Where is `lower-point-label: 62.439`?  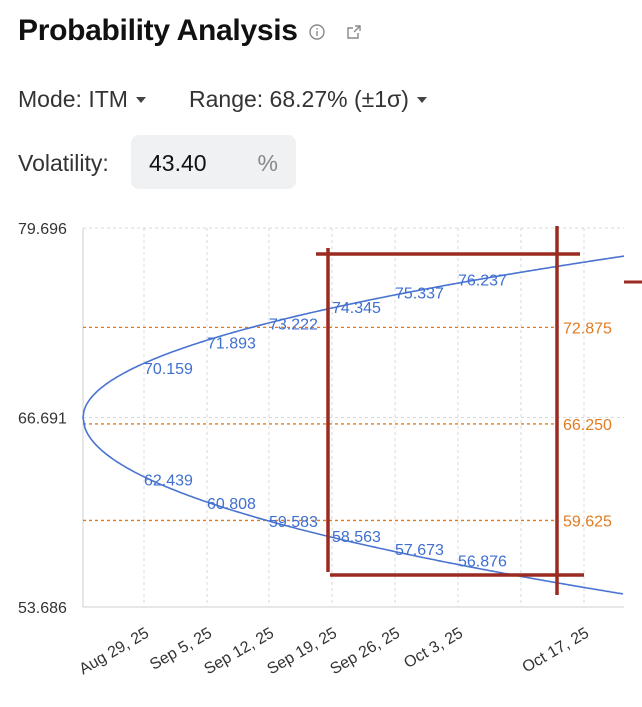 lower-point-label: 62.439 is located at coordinates (168, 480).